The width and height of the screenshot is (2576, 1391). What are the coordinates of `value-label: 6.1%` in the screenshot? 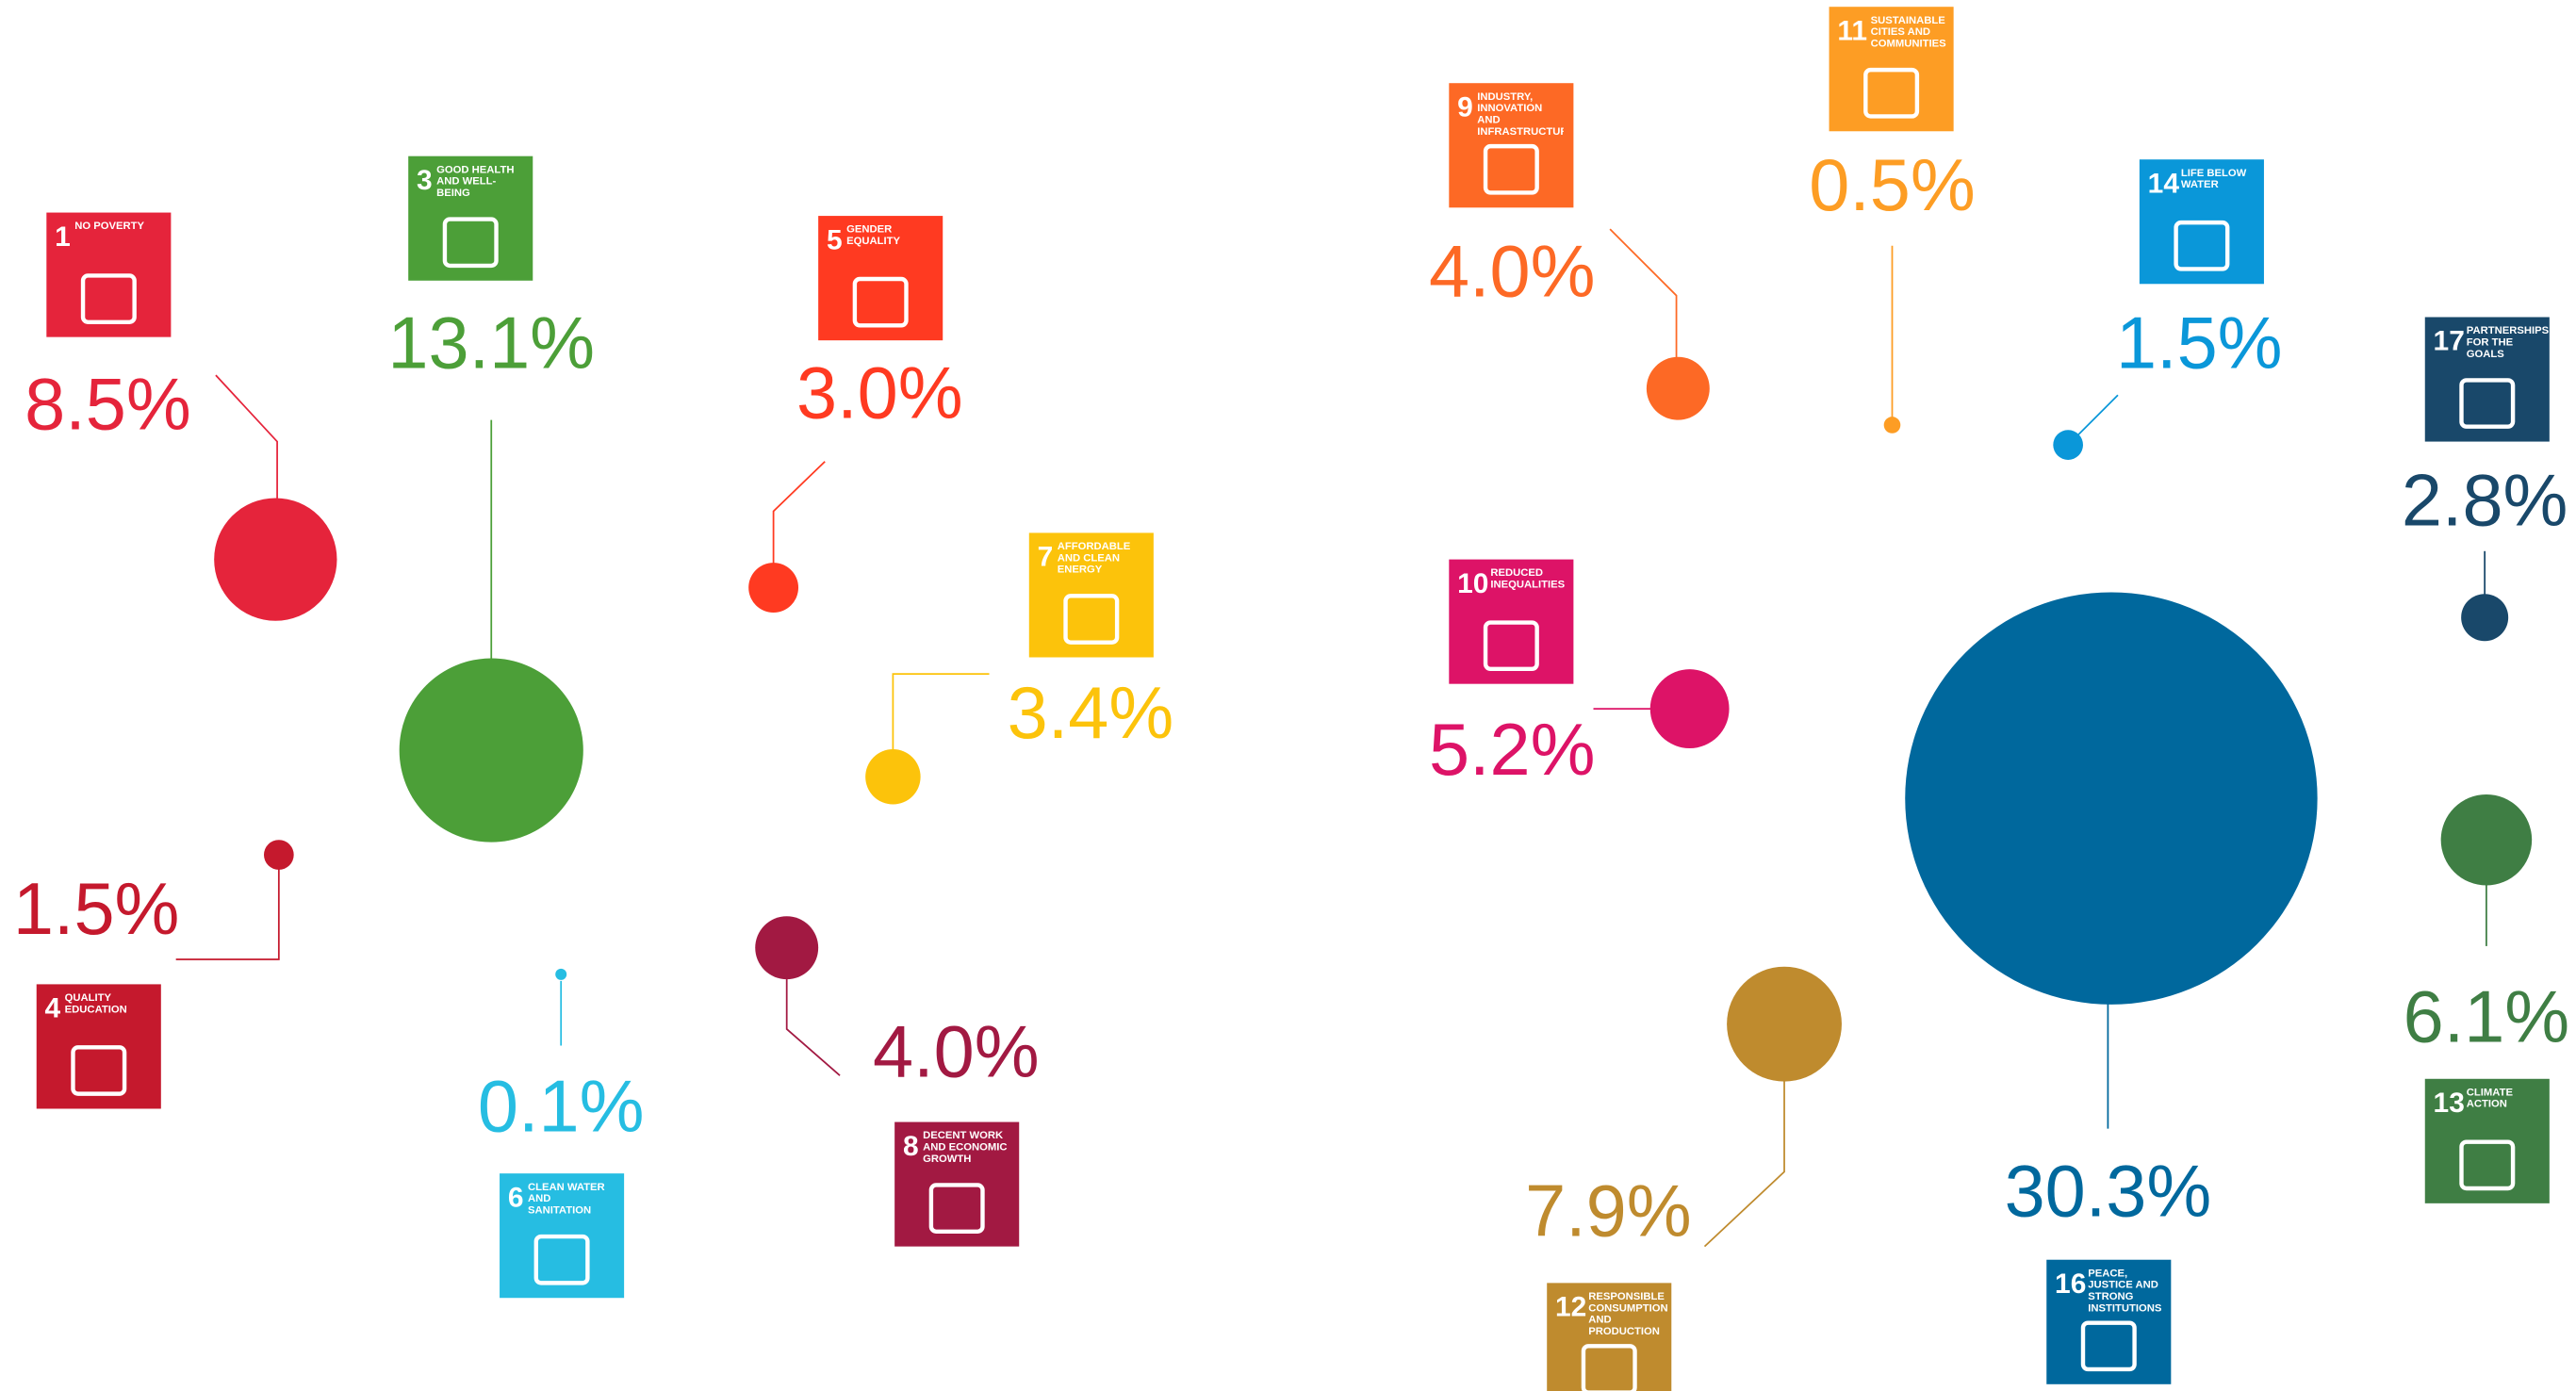 It's located at (2487, 1016).